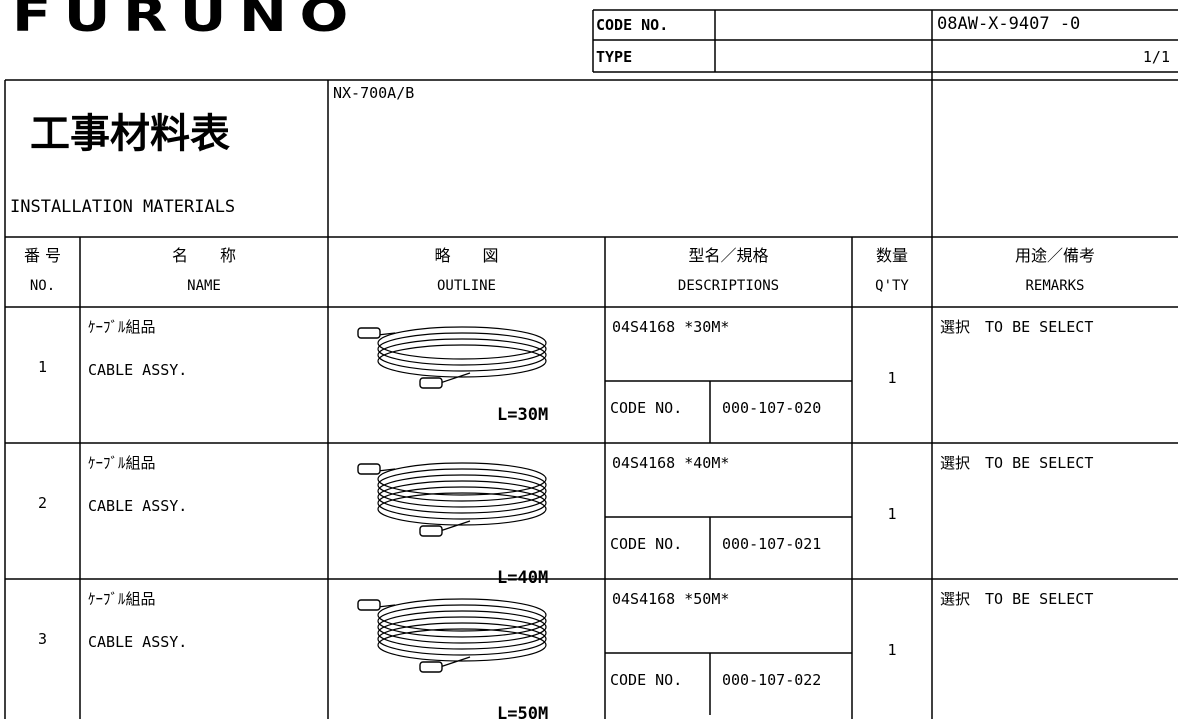  I want to click on item-number: 2, so click(42, 503).